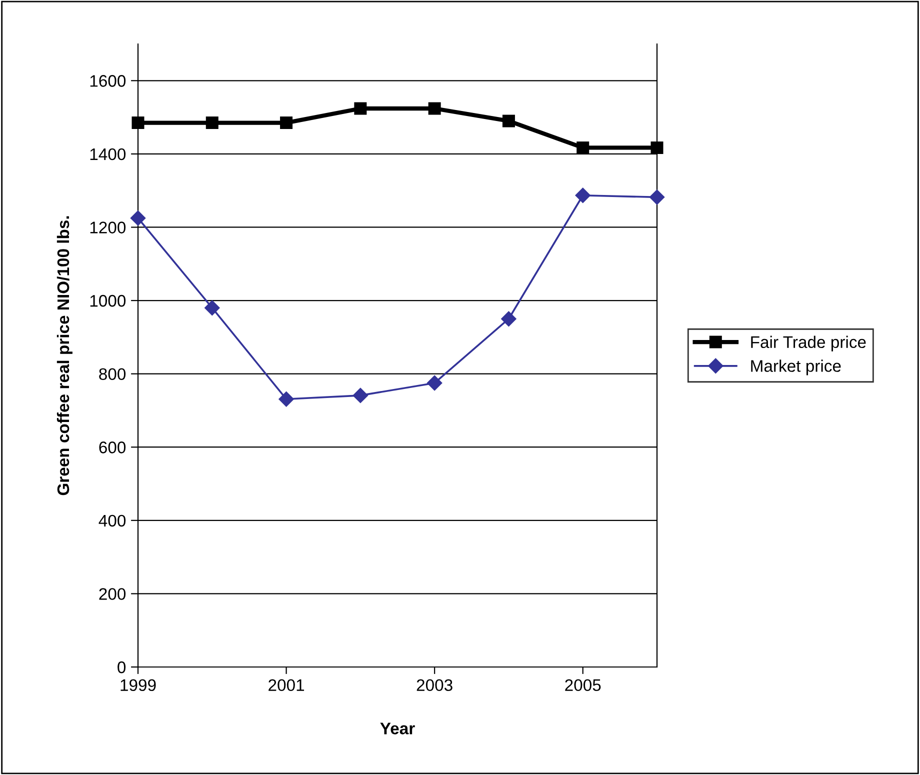  What do you see at coordinates (583, 685) in the screenshot?
I see `x-tick-label: 2005` at bounding box center [583, 685].